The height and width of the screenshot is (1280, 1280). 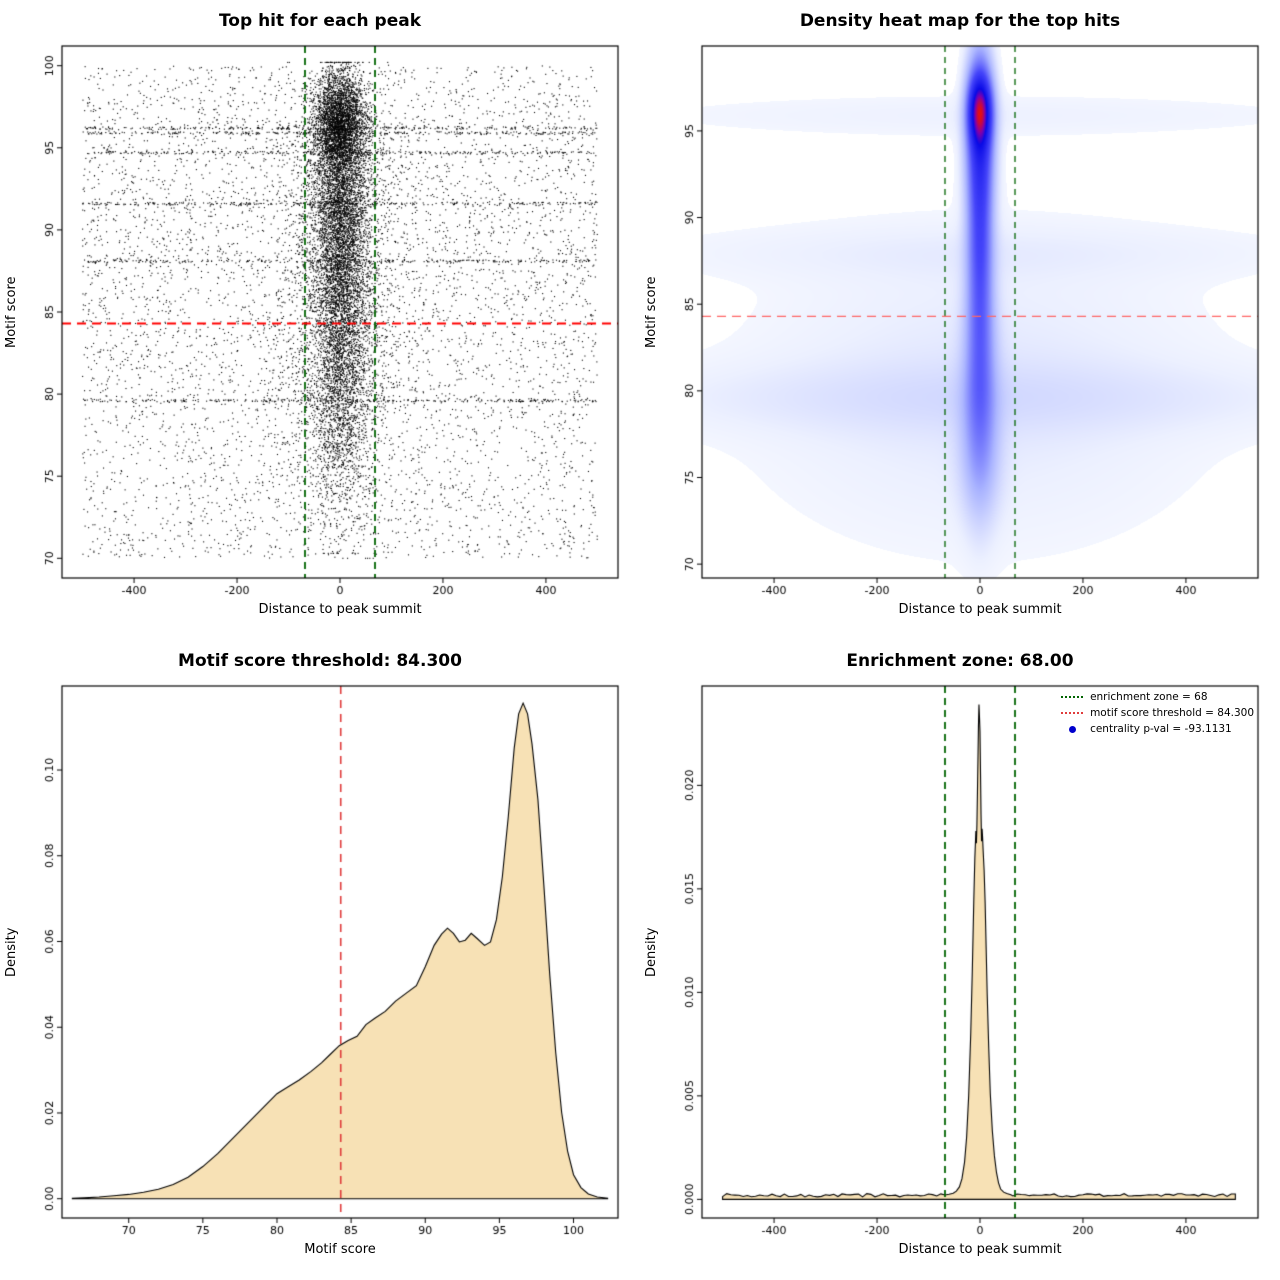 What do you see at coordinates (340, 1249) in the screenshot?
I see `x-axis-label: Motif score` at bounding box center [340, 1249].